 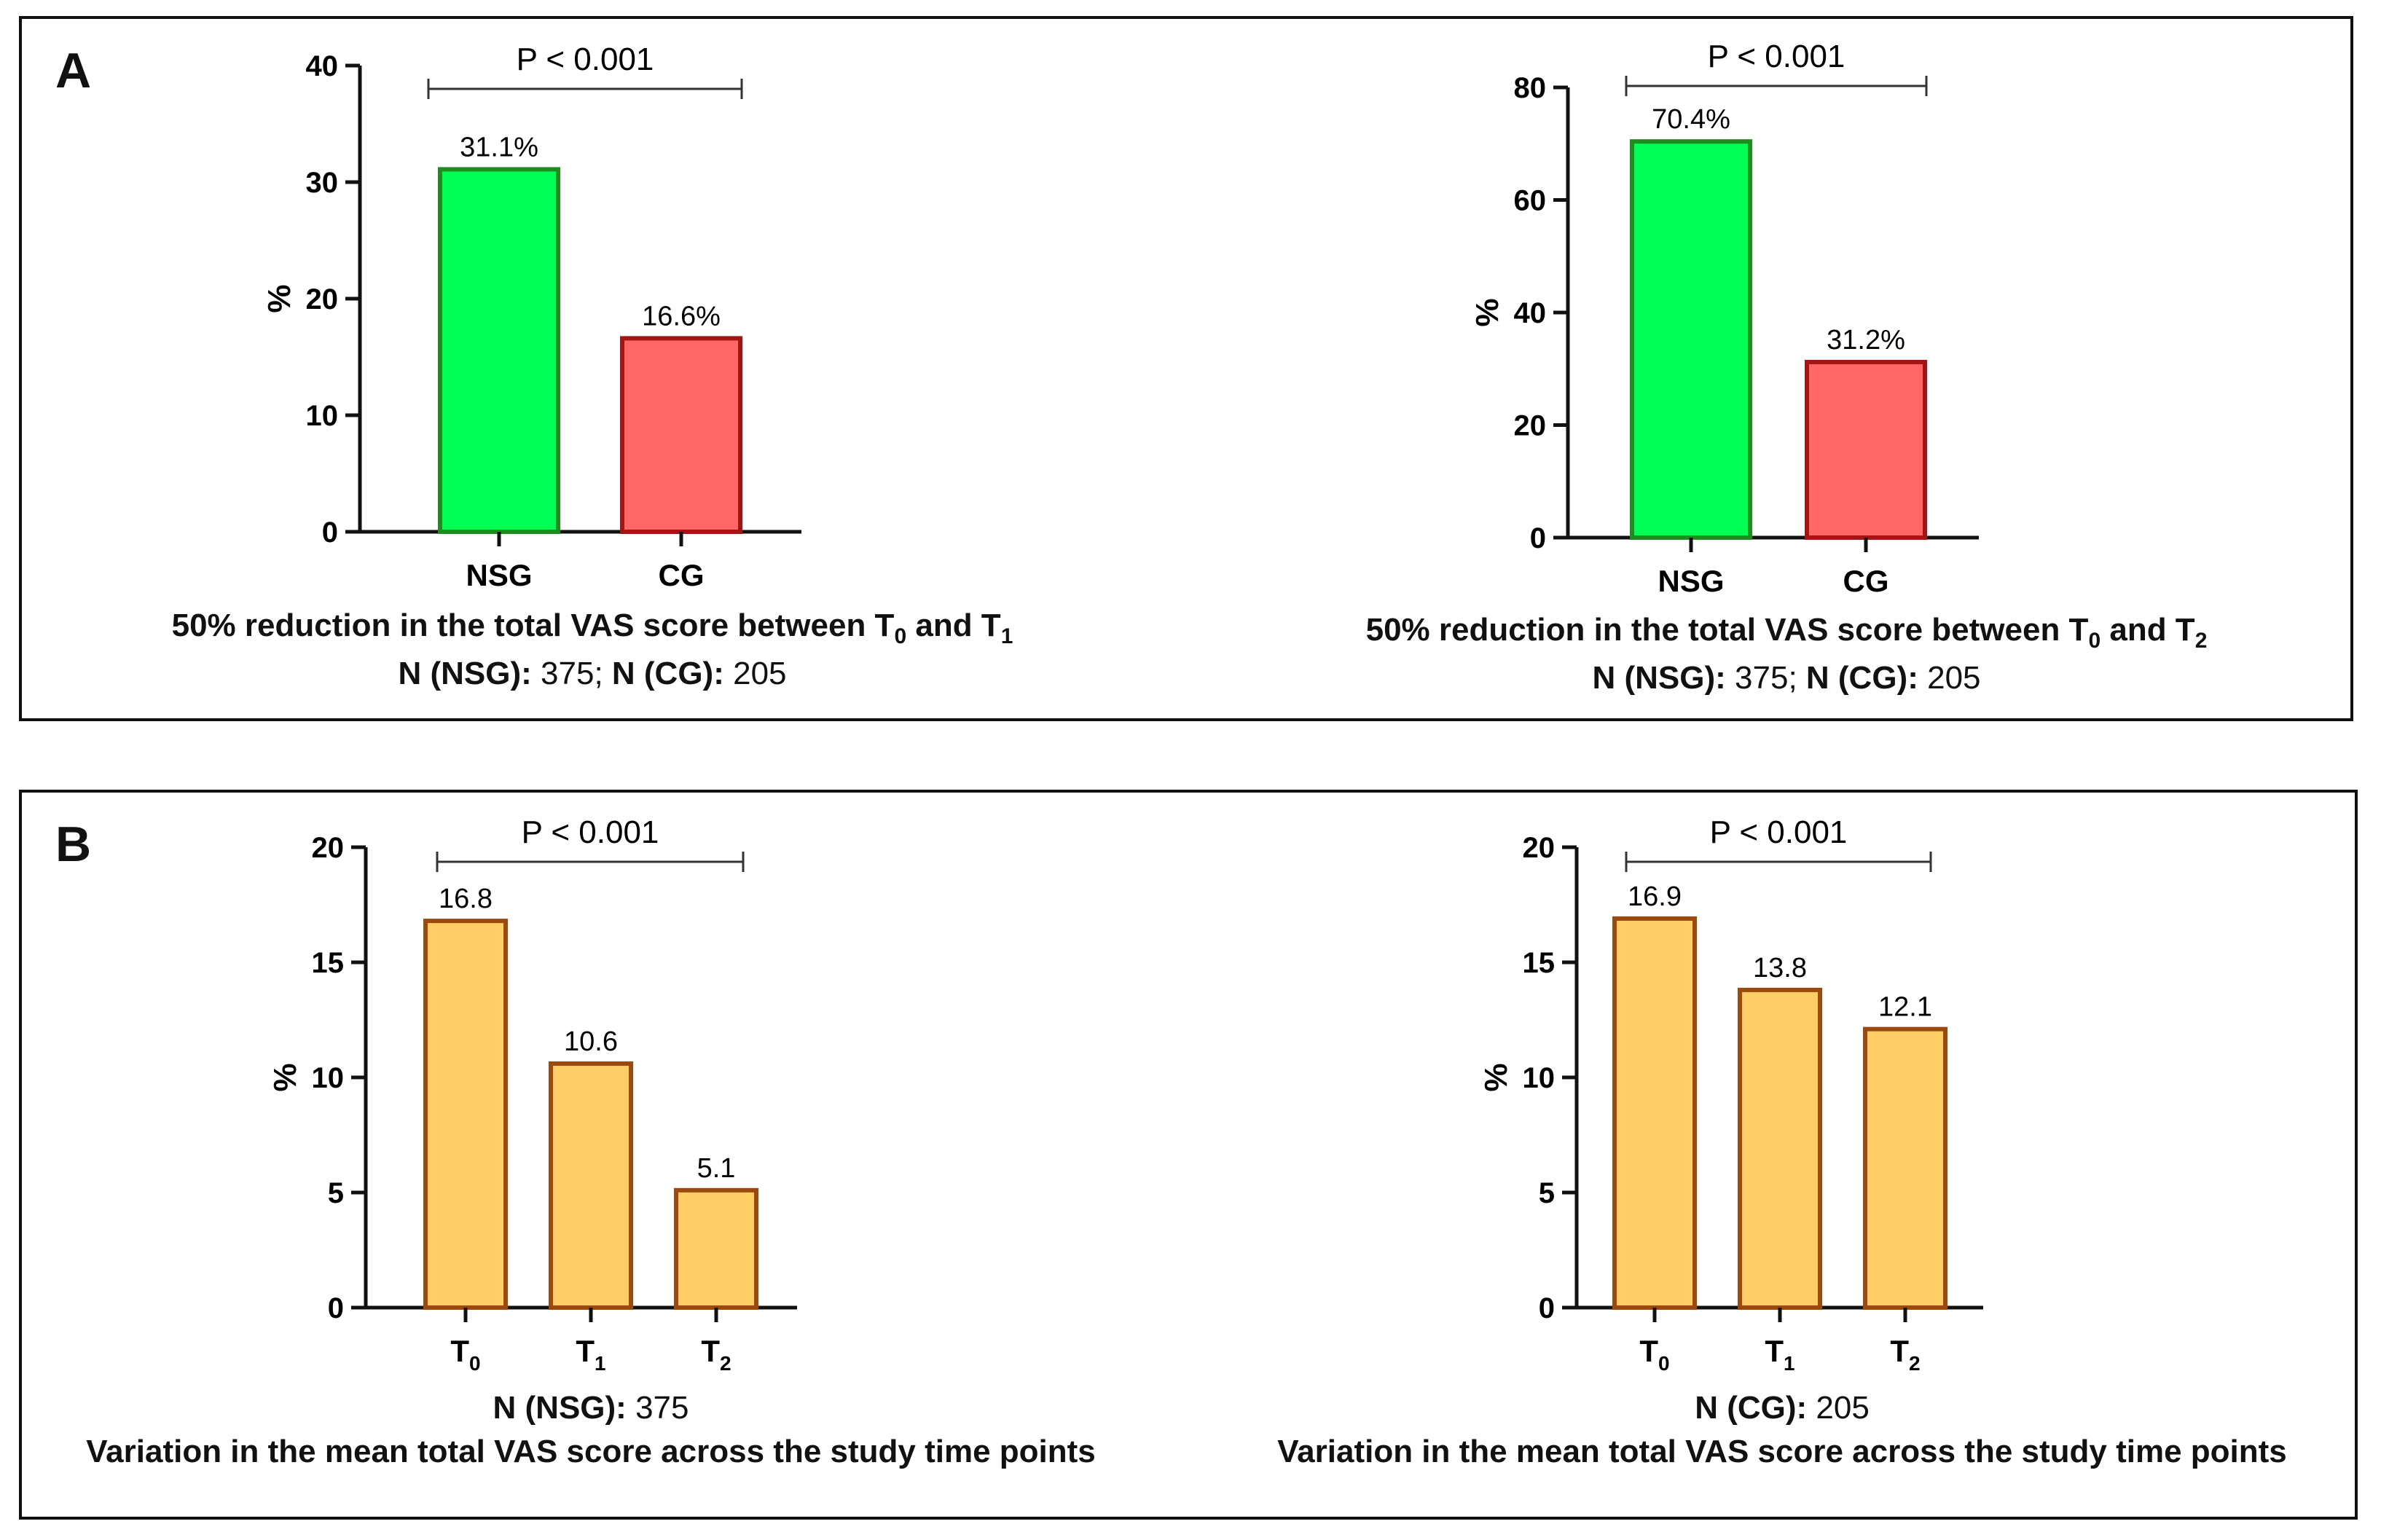 What do you see at coordinates (73, 70) in the screenshot?
I see `panel-letter-a: A` at bounding box center [73, 70].